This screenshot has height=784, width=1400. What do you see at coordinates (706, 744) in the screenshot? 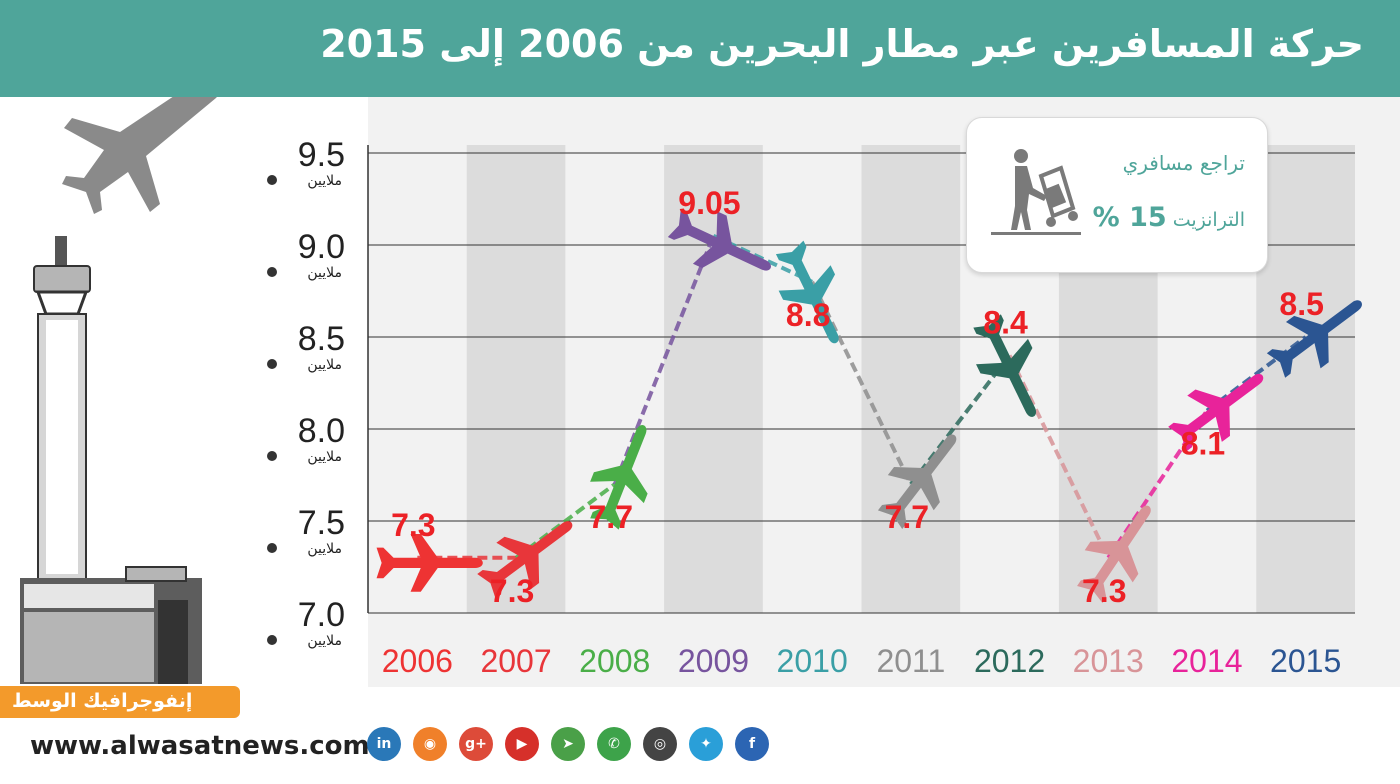
I see `twitter-icon: ✦` at bounding box center [706, 744].